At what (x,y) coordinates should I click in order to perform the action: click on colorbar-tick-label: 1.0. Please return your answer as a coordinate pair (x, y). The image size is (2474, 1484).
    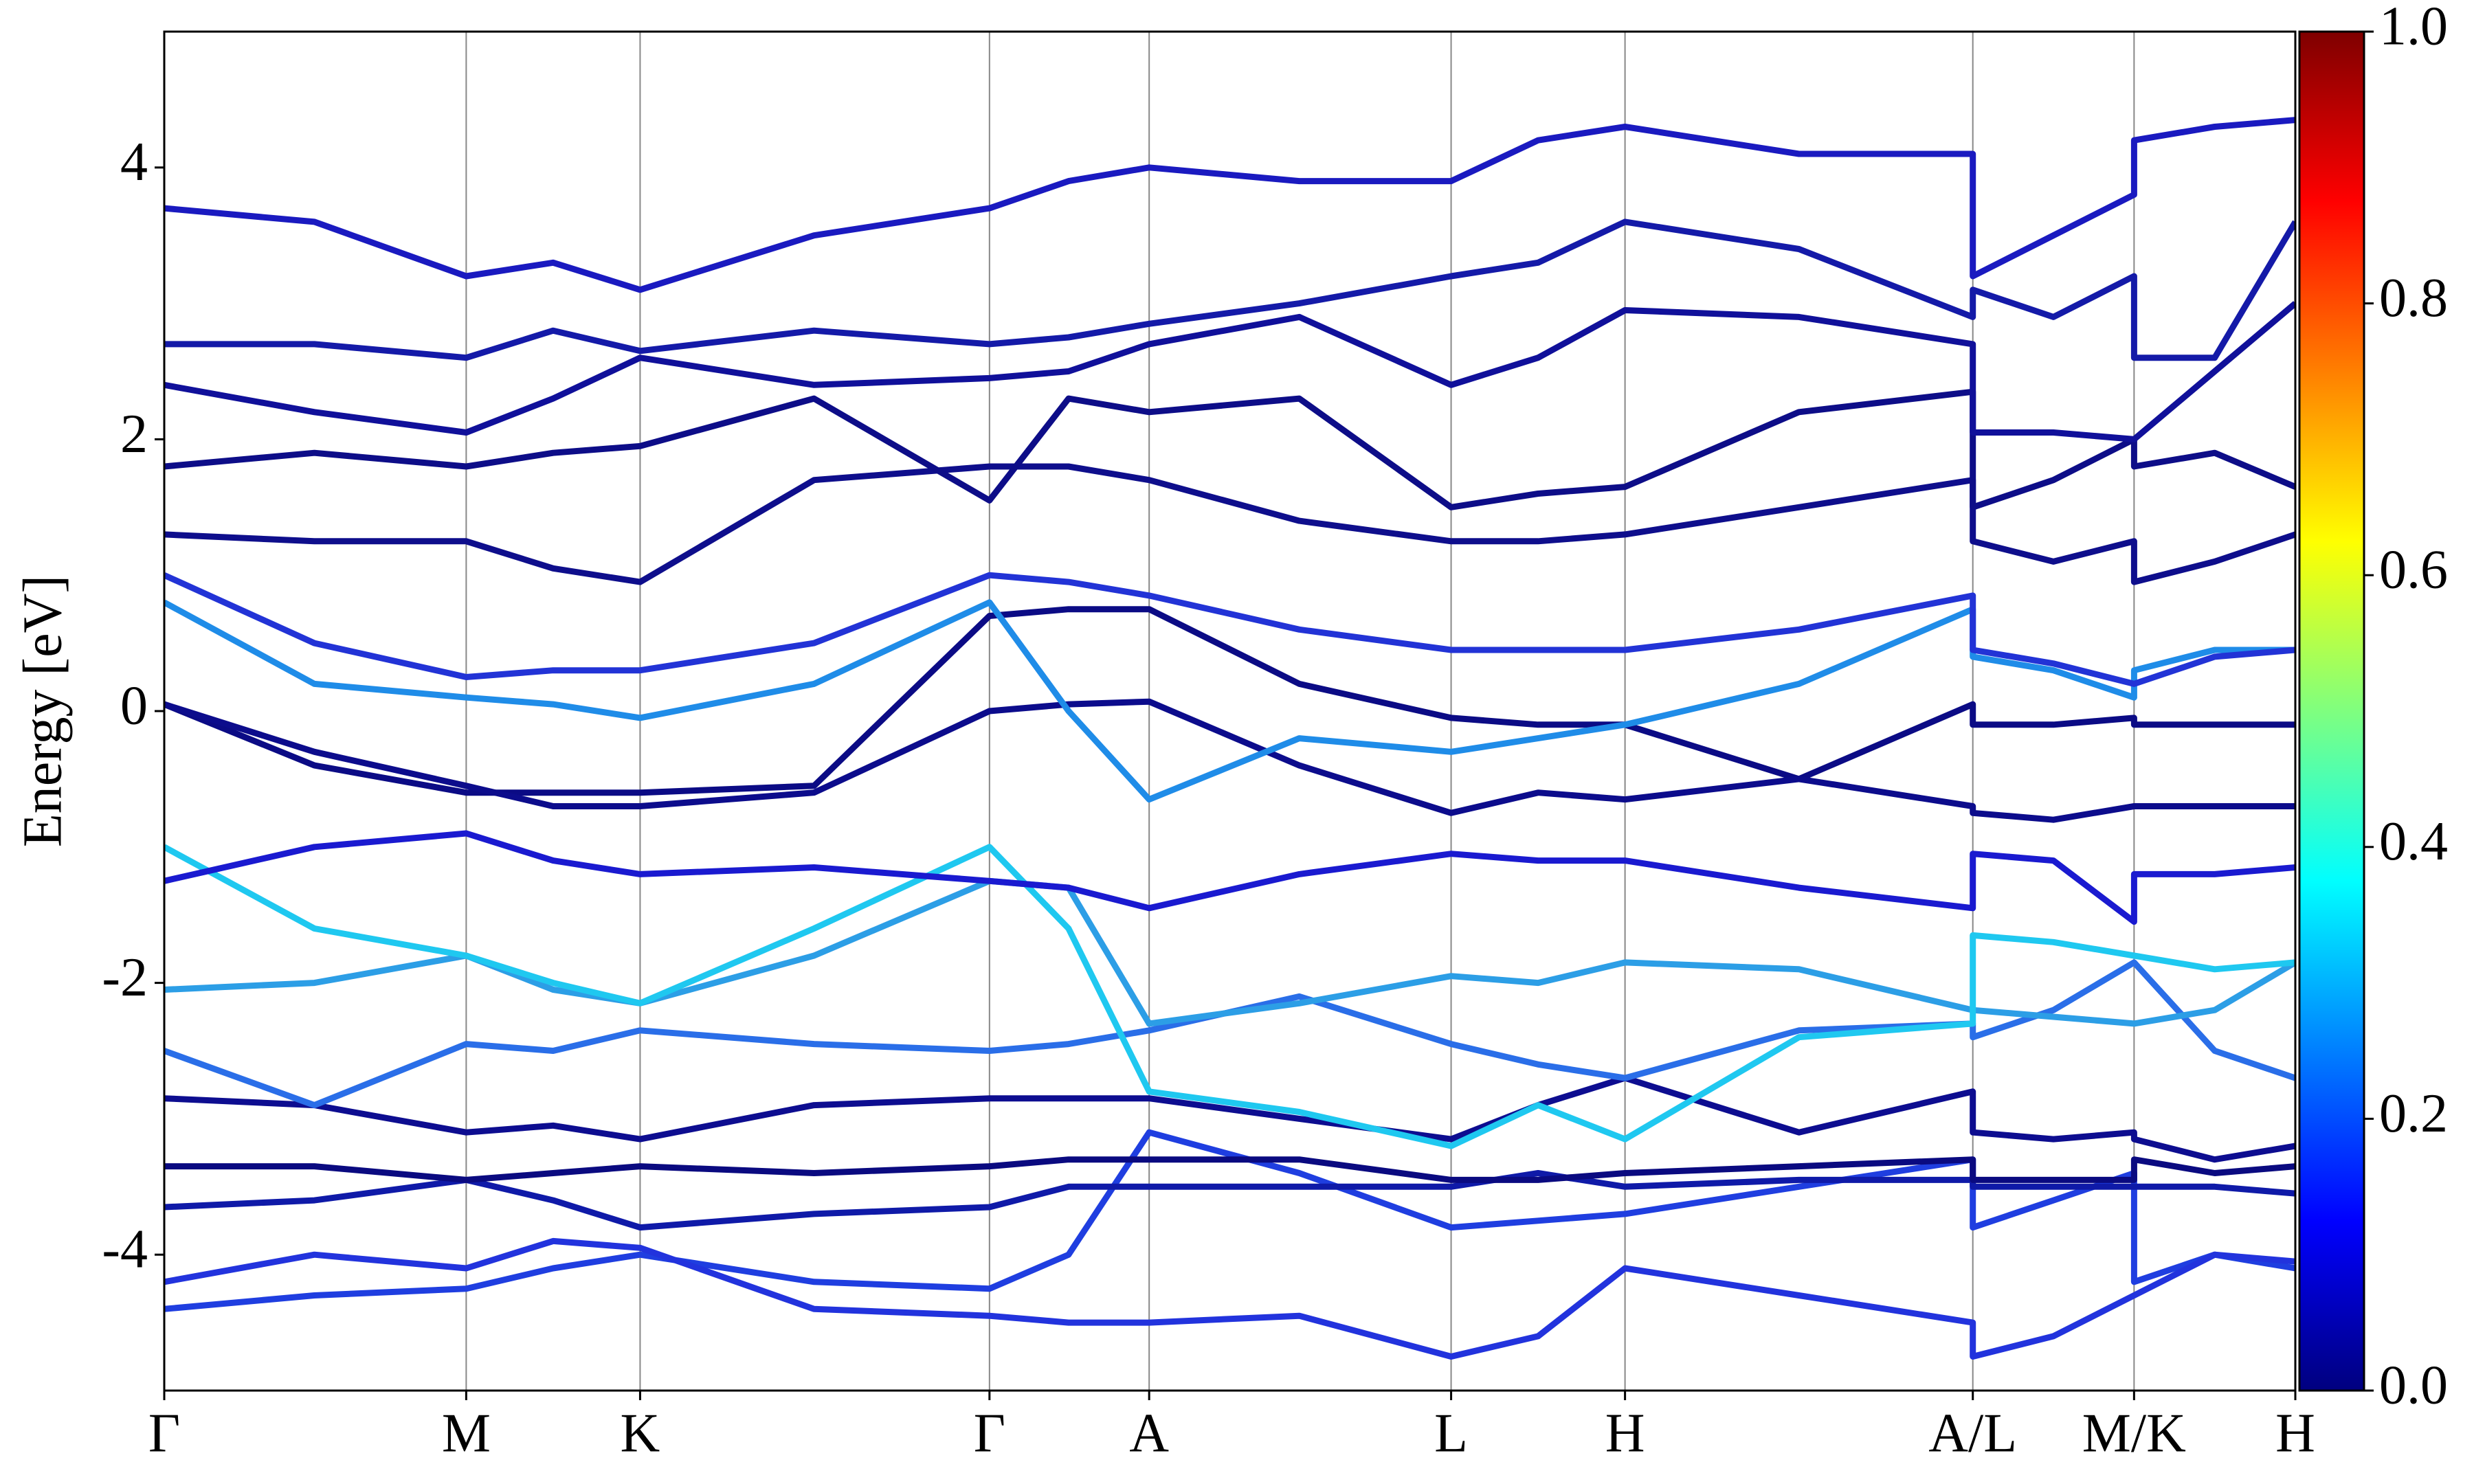
    Looking at the image, I should click on (2413, 28).